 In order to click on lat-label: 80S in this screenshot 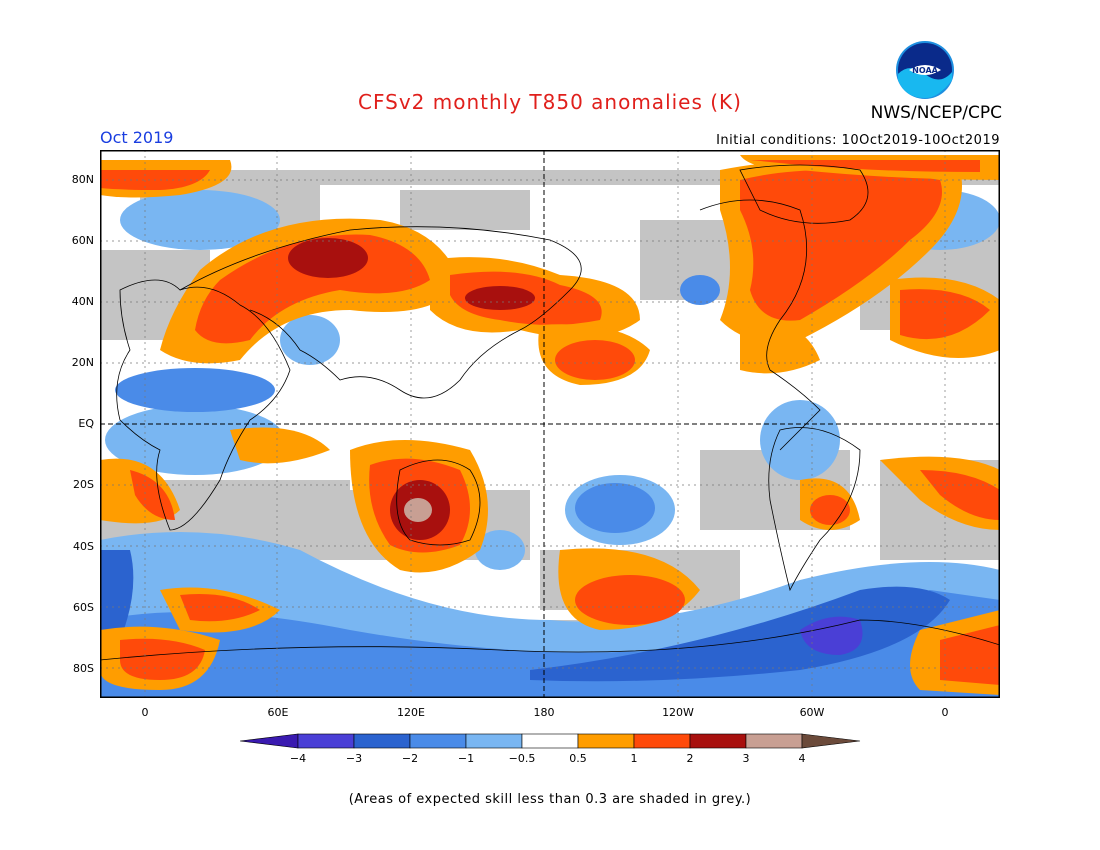, I will do `click(83, 668)`.